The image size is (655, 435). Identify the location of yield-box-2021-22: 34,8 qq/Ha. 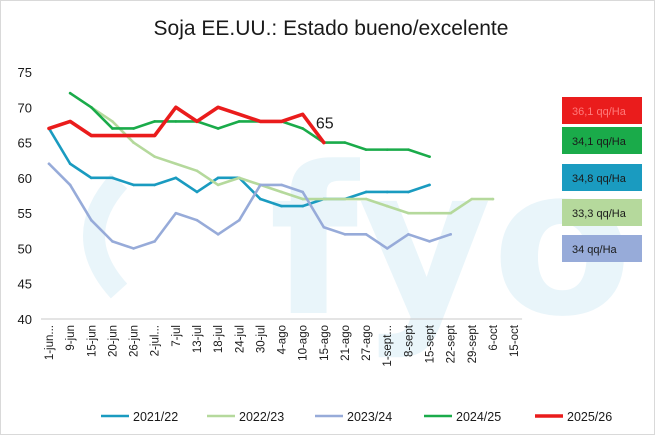
(602, 177).